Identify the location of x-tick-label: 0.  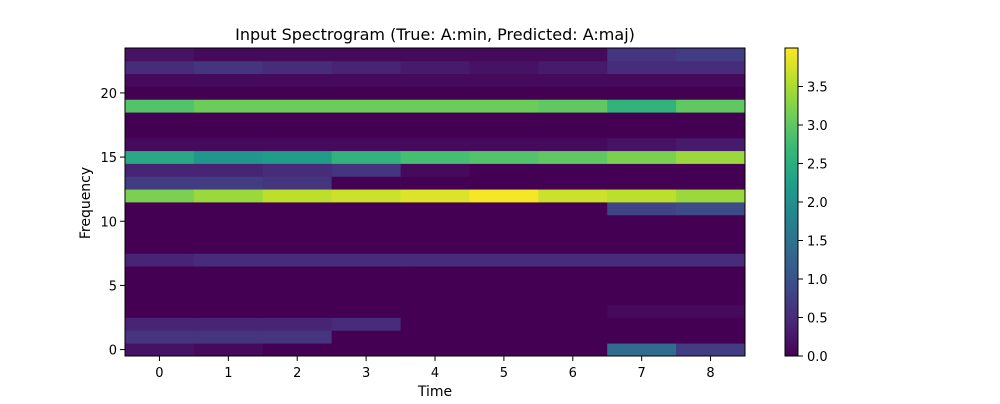
(159, 373).